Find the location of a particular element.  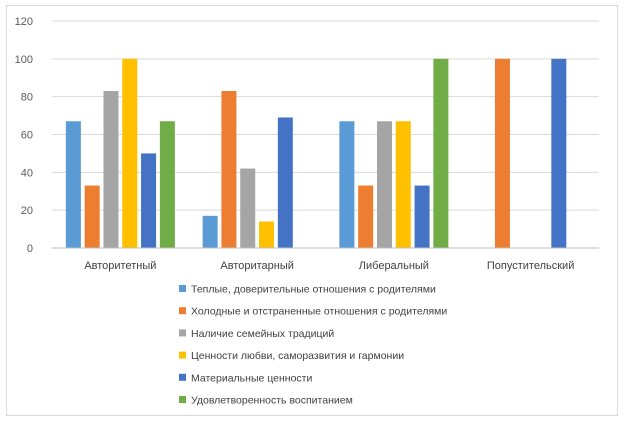

x-tick-label: Авторитетный is located at coordinates (120, 266).